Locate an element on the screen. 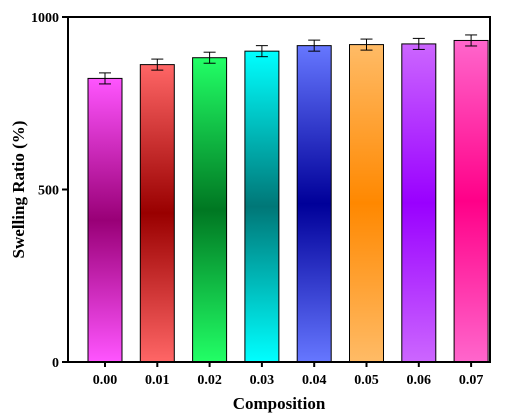 The height and width of the screenshot is (416, 505). error-bars is located at coordinates (288, 59).